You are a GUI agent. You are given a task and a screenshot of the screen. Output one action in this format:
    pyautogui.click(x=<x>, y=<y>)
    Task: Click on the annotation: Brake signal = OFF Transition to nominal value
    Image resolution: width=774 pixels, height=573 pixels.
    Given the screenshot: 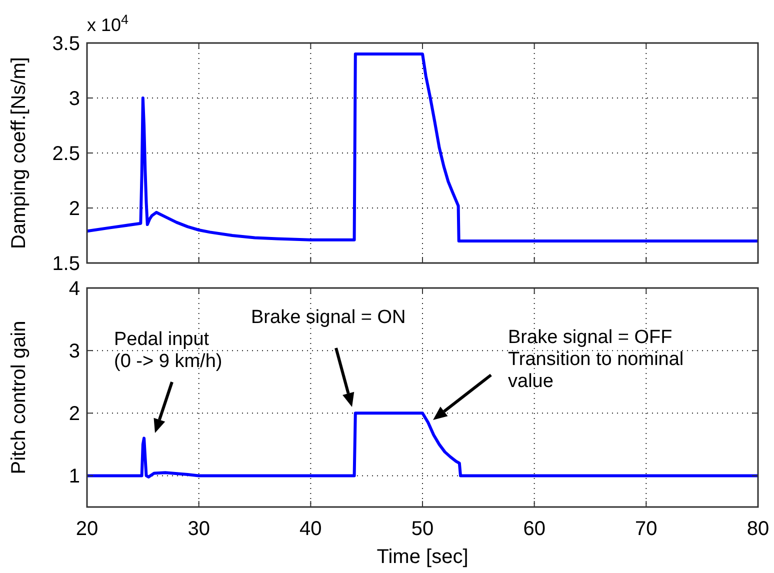 What is the action you would take?
    pyautogui.click(x=596, y=359)
    